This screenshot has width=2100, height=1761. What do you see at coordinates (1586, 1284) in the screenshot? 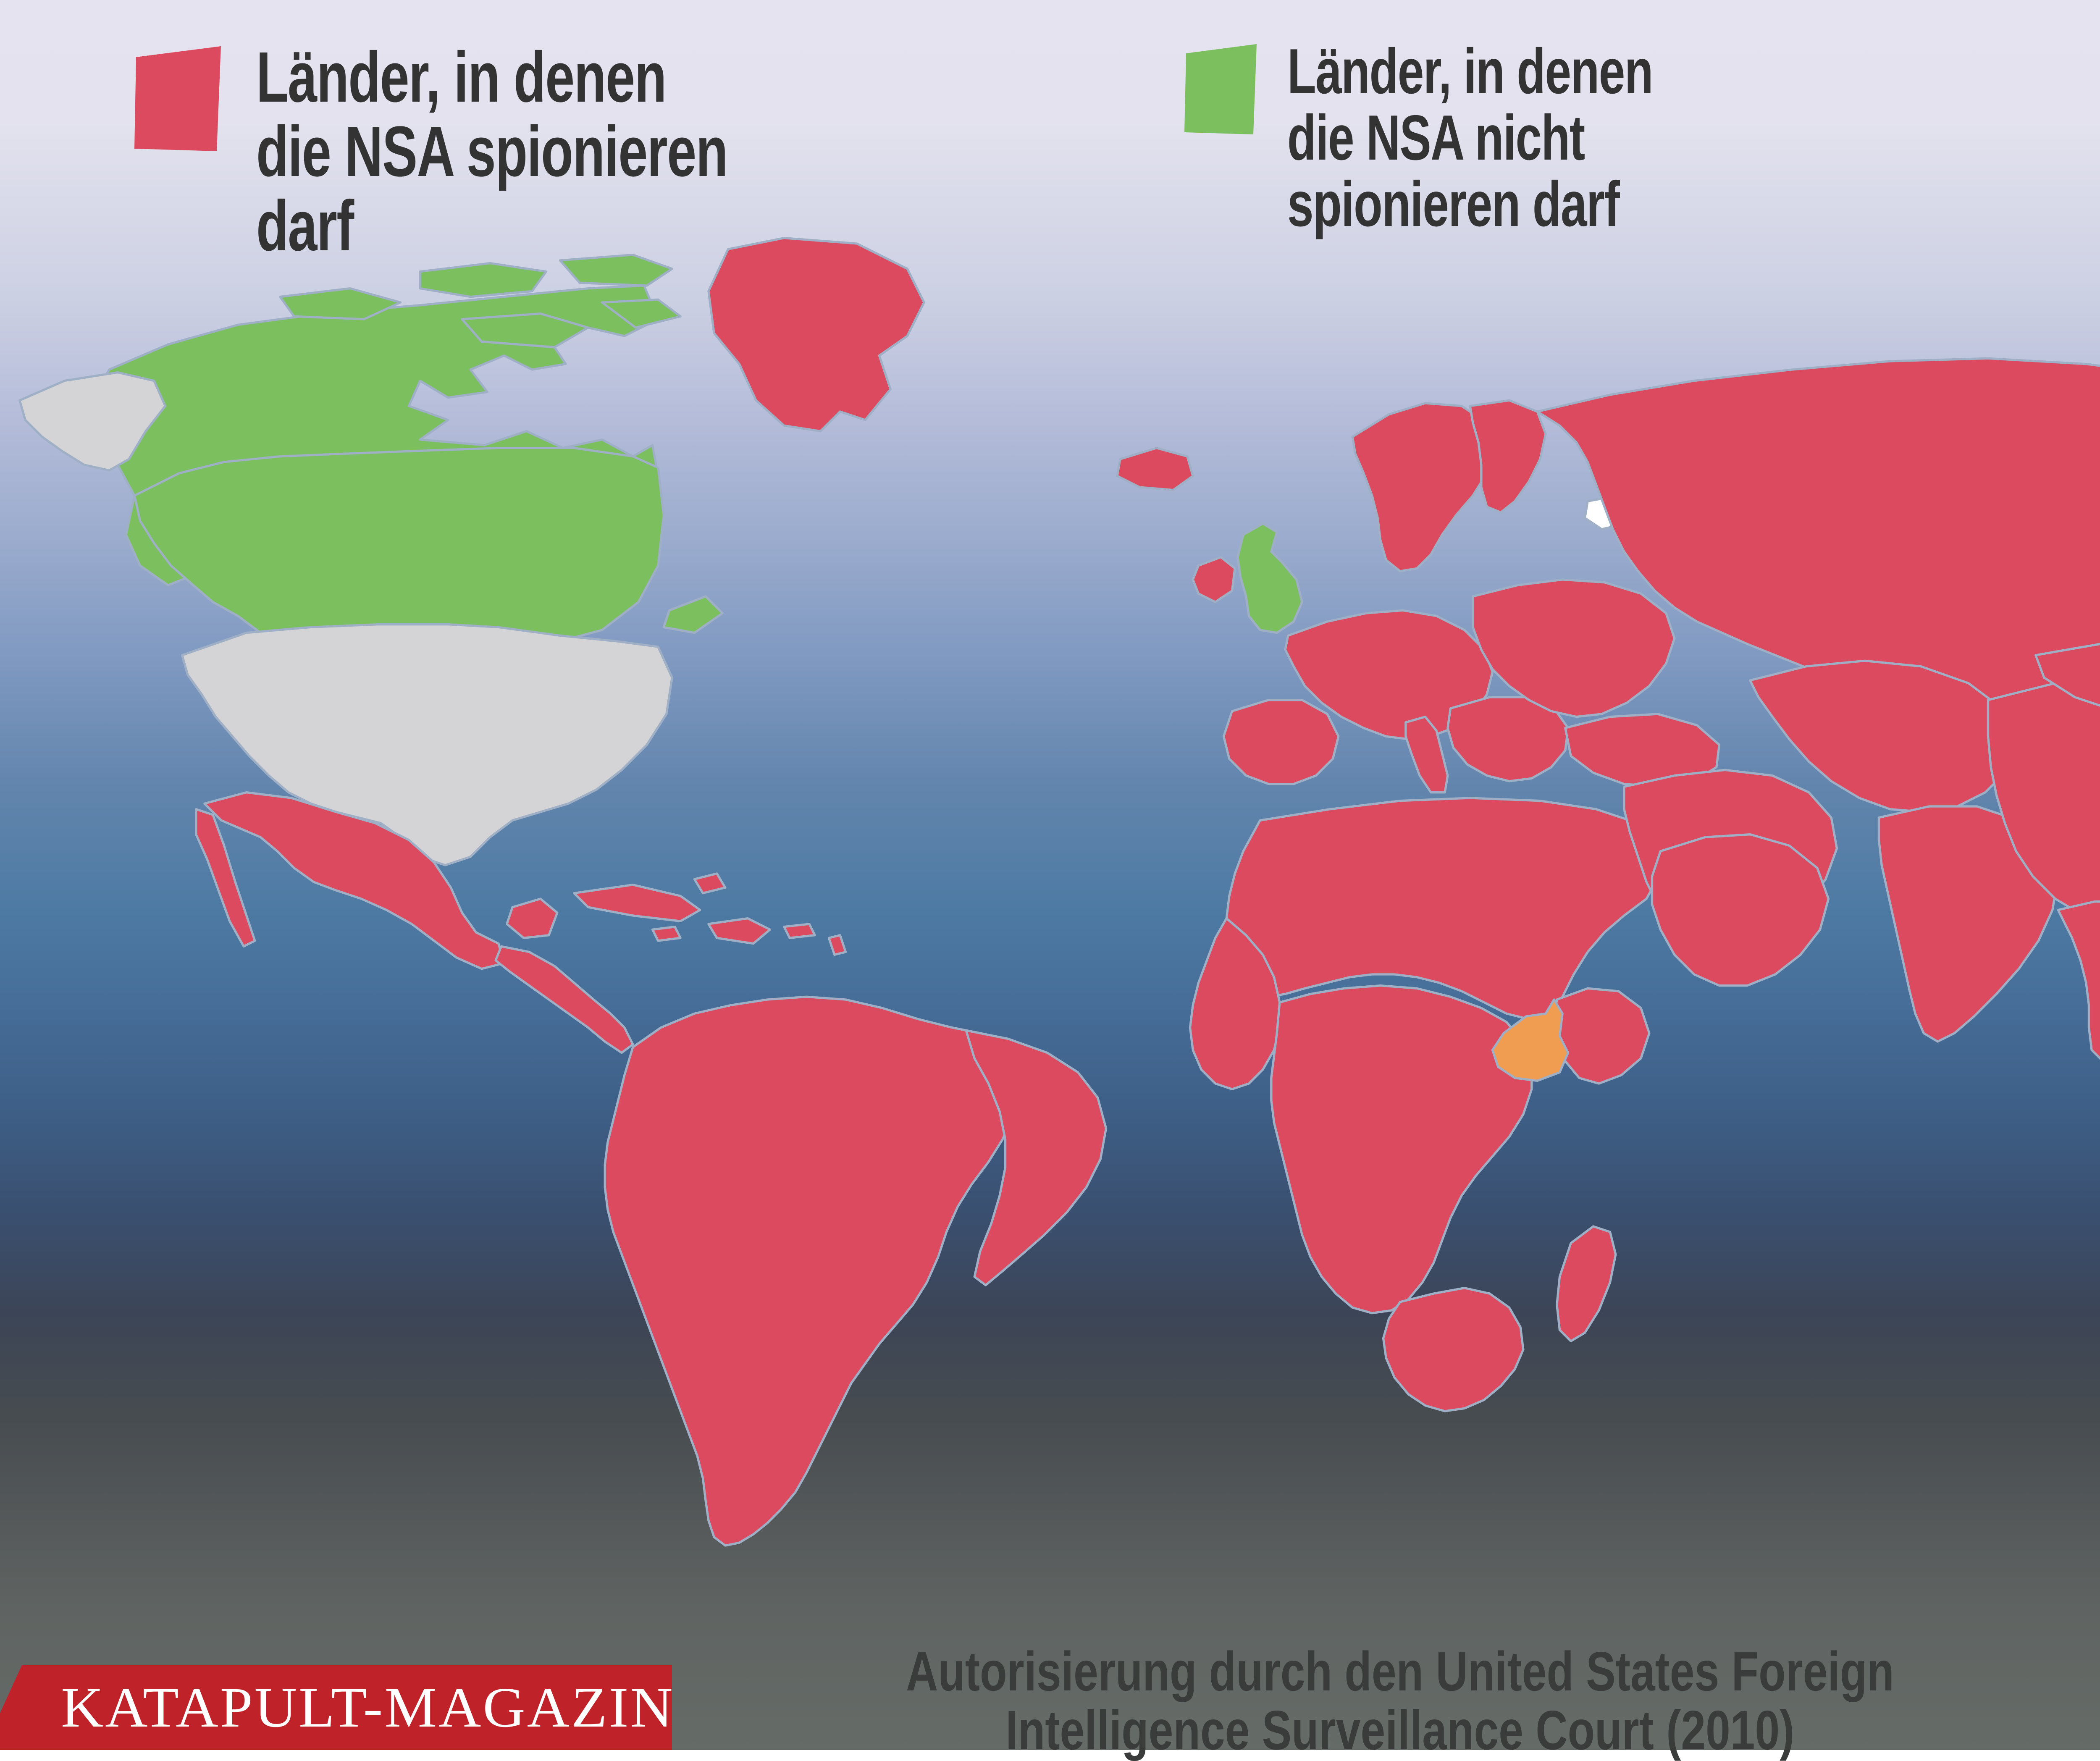
I see `region-madagascar` at bounding box center [1586, 1284].